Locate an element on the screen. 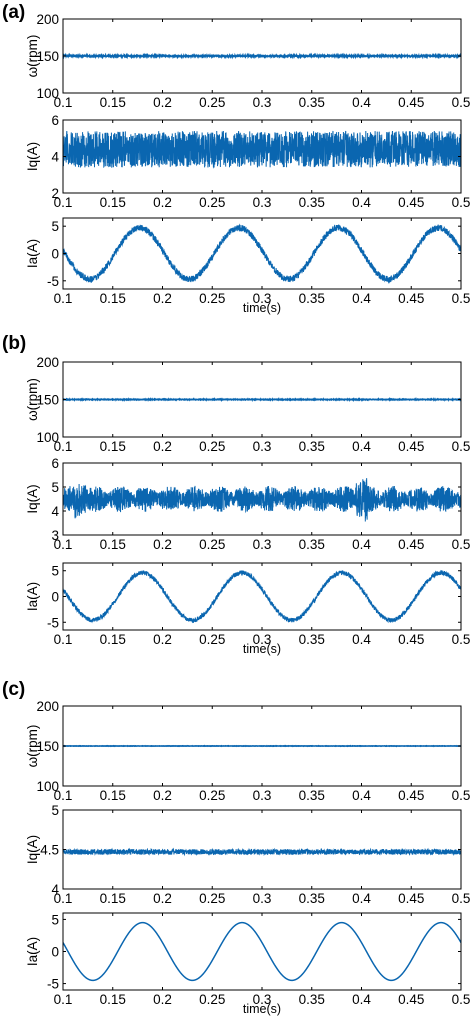  chart-2: 0.1 0.15 0.2 0.25 0.3 0.35 0.4 0.45 0.5 2 4 6 Iq(A) is located at coordinates (247, 161).